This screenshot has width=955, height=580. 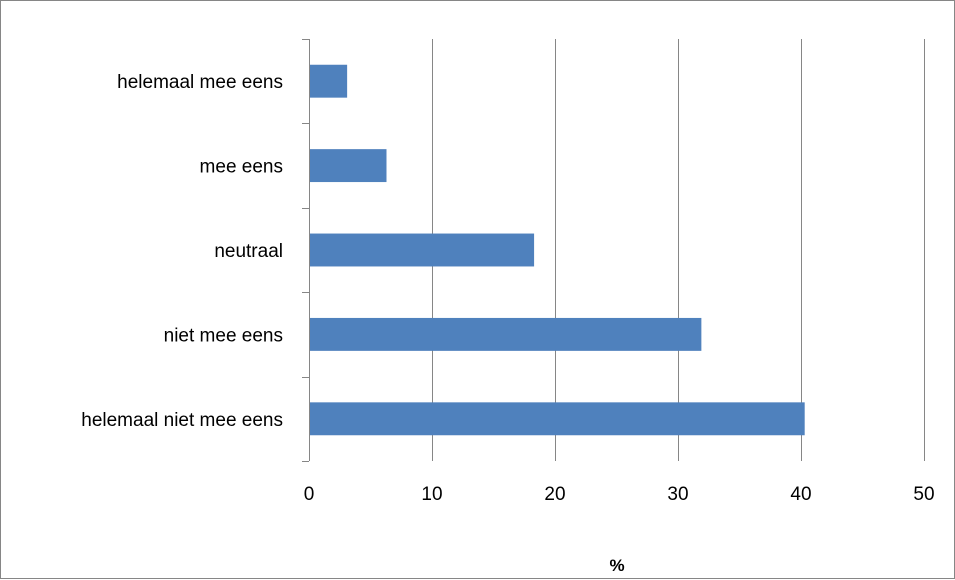 What do you see at coordinates (309, 494) in the screenshot?
I see `x-tick-label-0: 0` at bounding box center [309, 494].